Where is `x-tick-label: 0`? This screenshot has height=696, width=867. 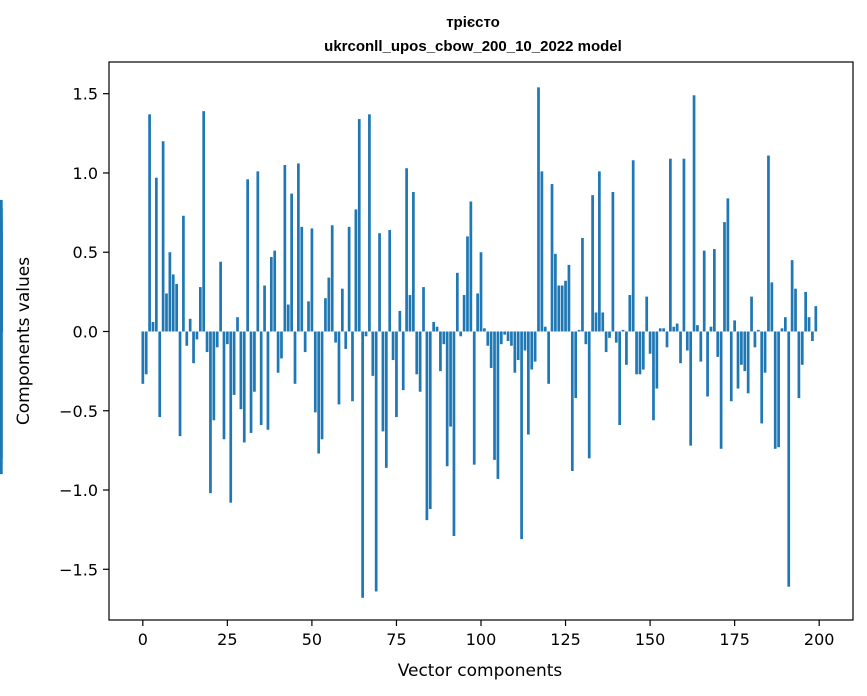 x-tick-label: 0 is located at coordinates (143, 639).